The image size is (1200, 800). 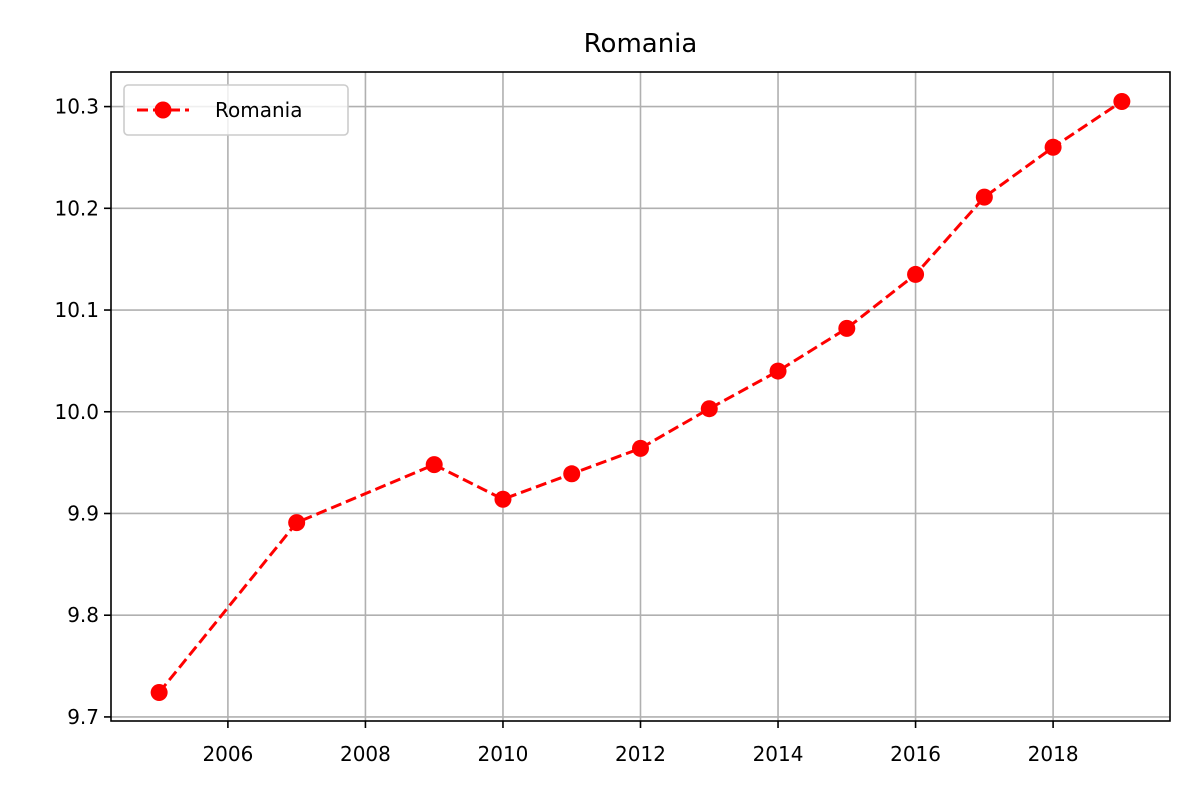 I want to click on legend: Romania, so click(x=236, y=110).